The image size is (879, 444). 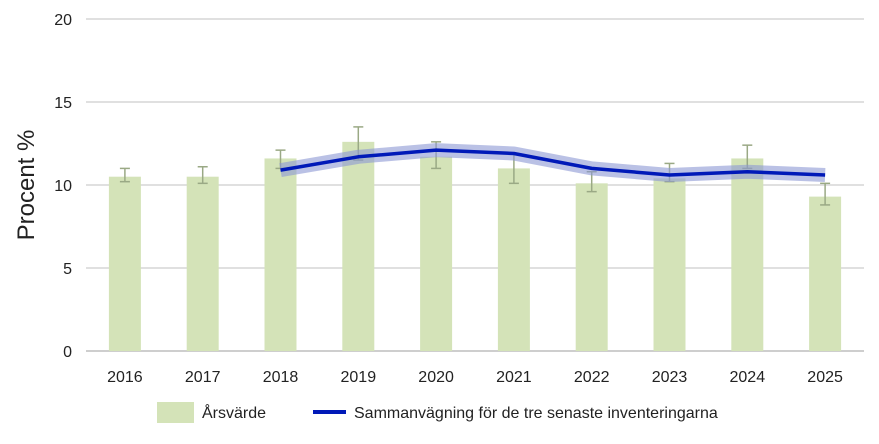 What do you see at coordinates (67, 269) in the screenshot?
I see `y-tick-label: 5` at bounding box center [67, 269].